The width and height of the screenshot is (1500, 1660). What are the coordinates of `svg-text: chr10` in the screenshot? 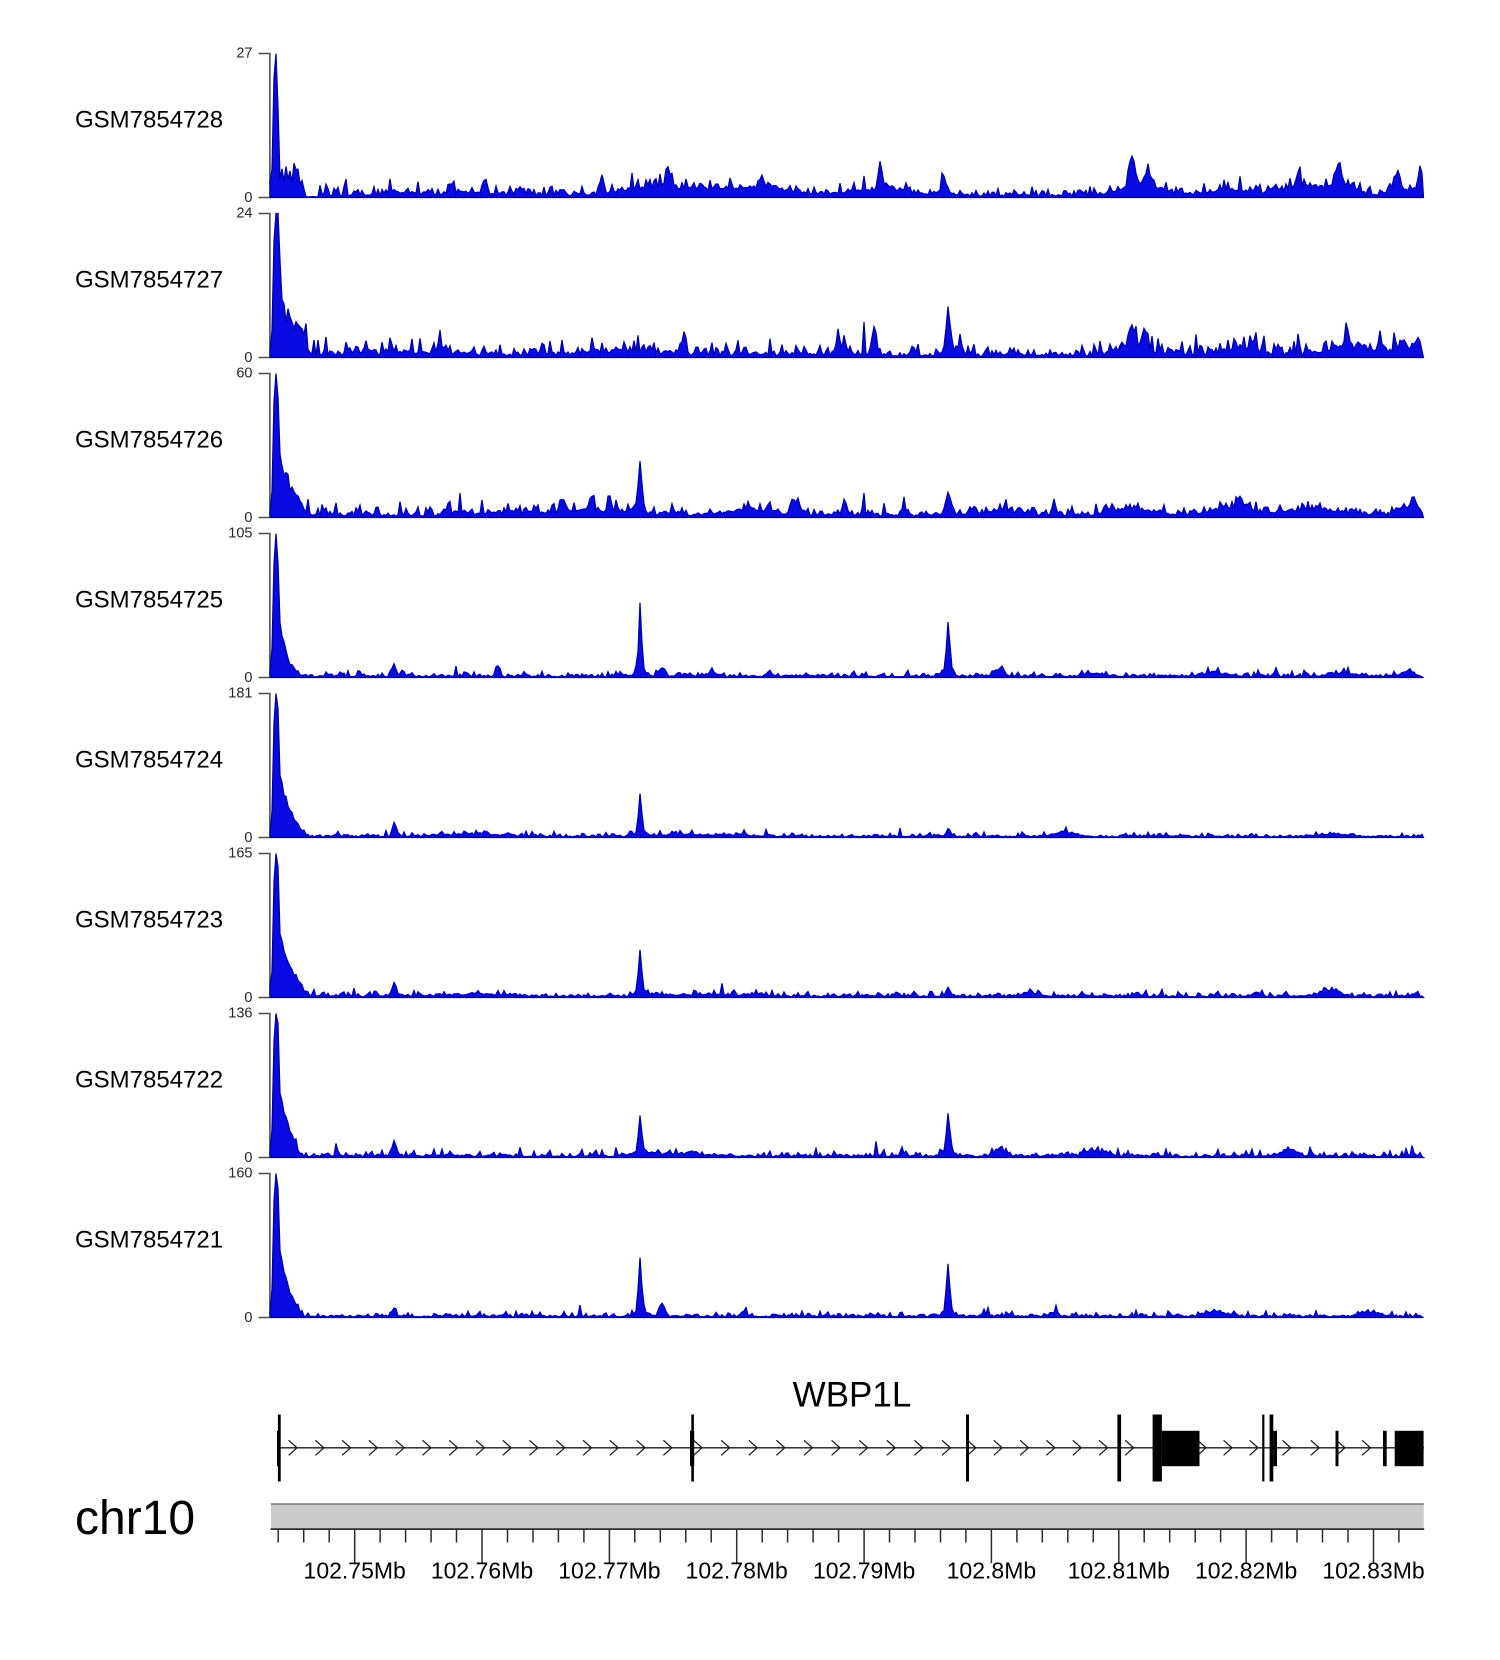 It's located at (135, 1518).